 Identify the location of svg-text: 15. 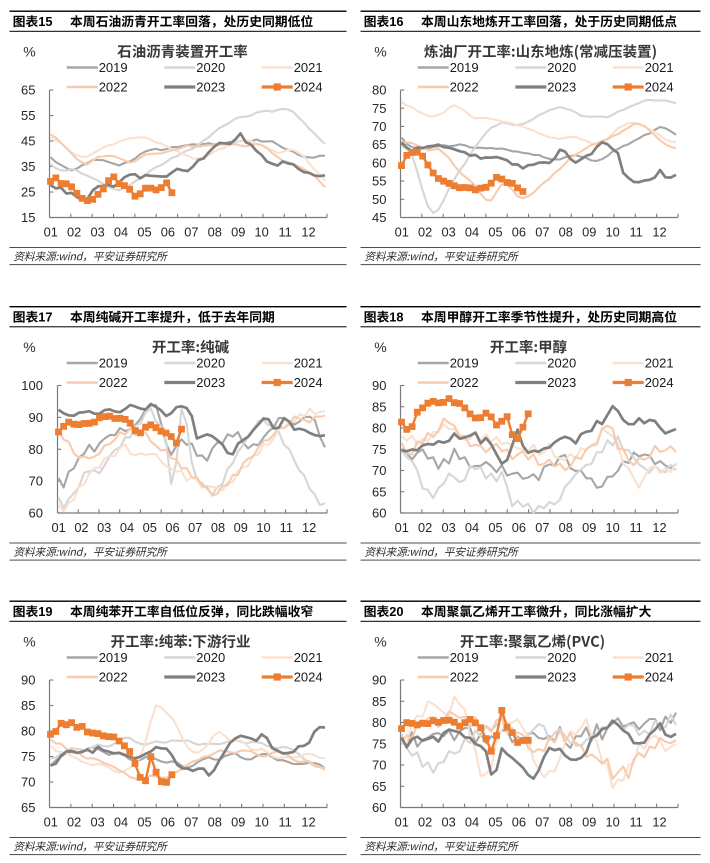
(28, 217).